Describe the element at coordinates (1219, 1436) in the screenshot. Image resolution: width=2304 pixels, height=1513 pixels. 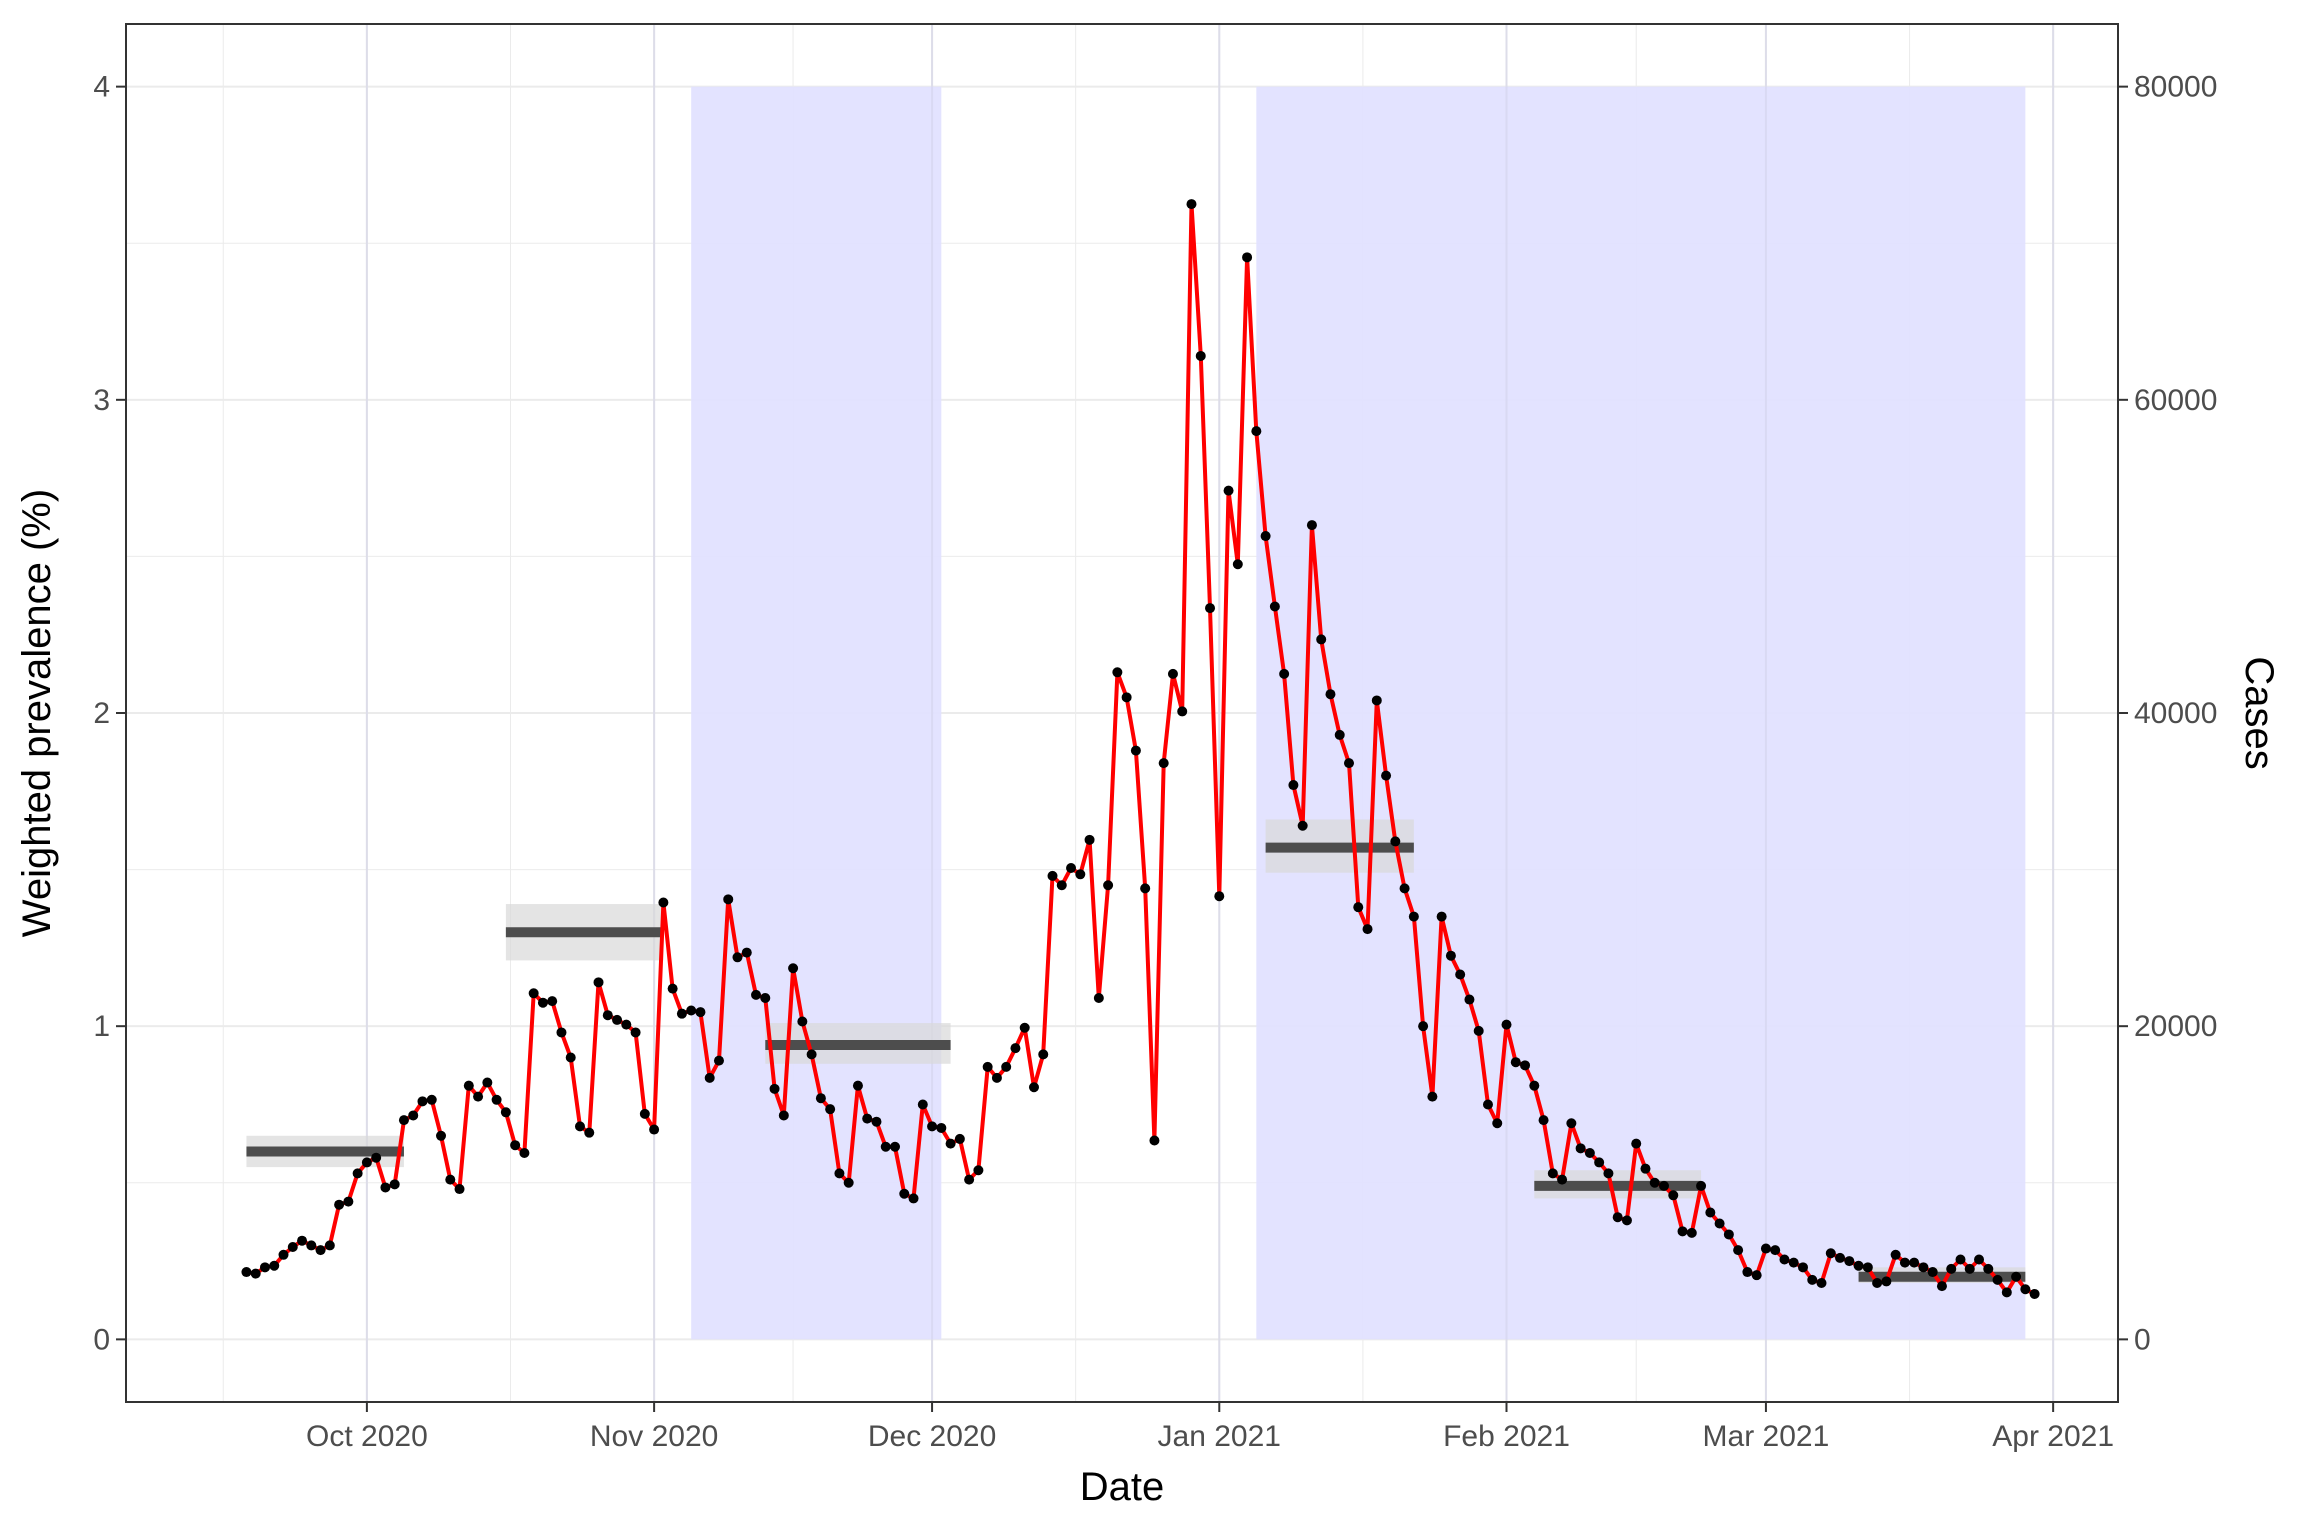
I see `x-tick-label: Jan 2021` at that location.